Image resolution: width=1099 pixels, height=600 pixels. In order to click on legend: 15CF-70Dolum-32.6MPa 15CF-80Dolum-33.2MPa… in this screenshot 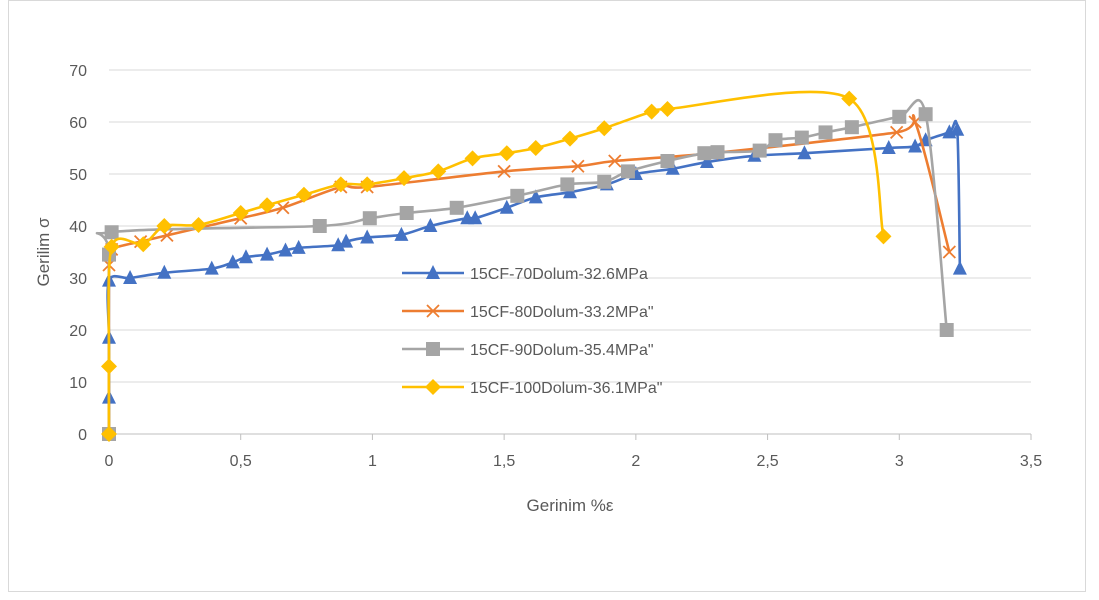, I will do `click(532, 331)`.